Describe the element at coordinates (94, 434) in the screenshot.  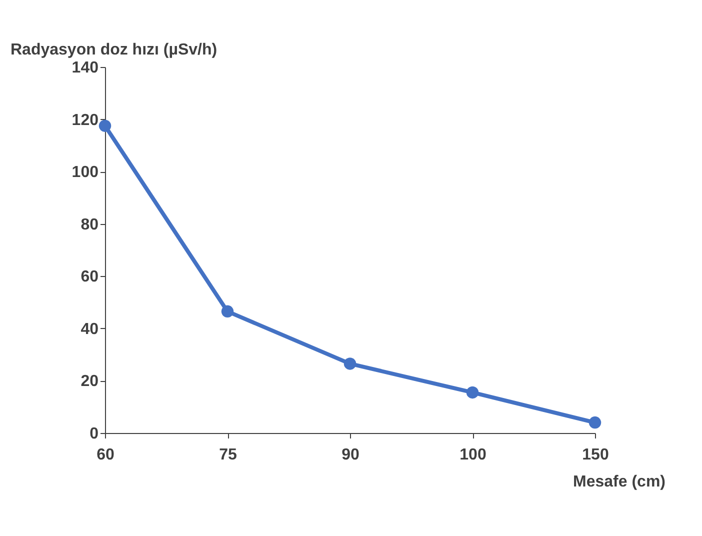
I see `y-tick-label: 0` at that location.